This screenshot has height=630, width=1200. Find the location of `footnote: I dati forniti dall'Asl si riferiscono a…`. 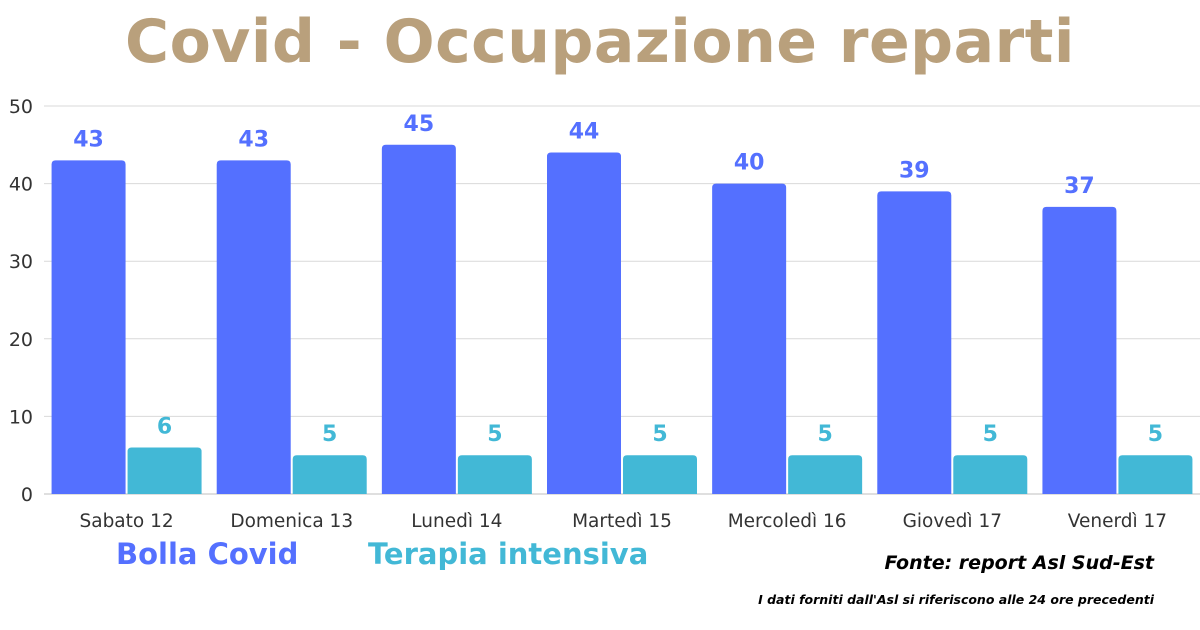

footnote: I dati forniti dall'Asl si riferiscono a… is located at coordinates (956, 599).